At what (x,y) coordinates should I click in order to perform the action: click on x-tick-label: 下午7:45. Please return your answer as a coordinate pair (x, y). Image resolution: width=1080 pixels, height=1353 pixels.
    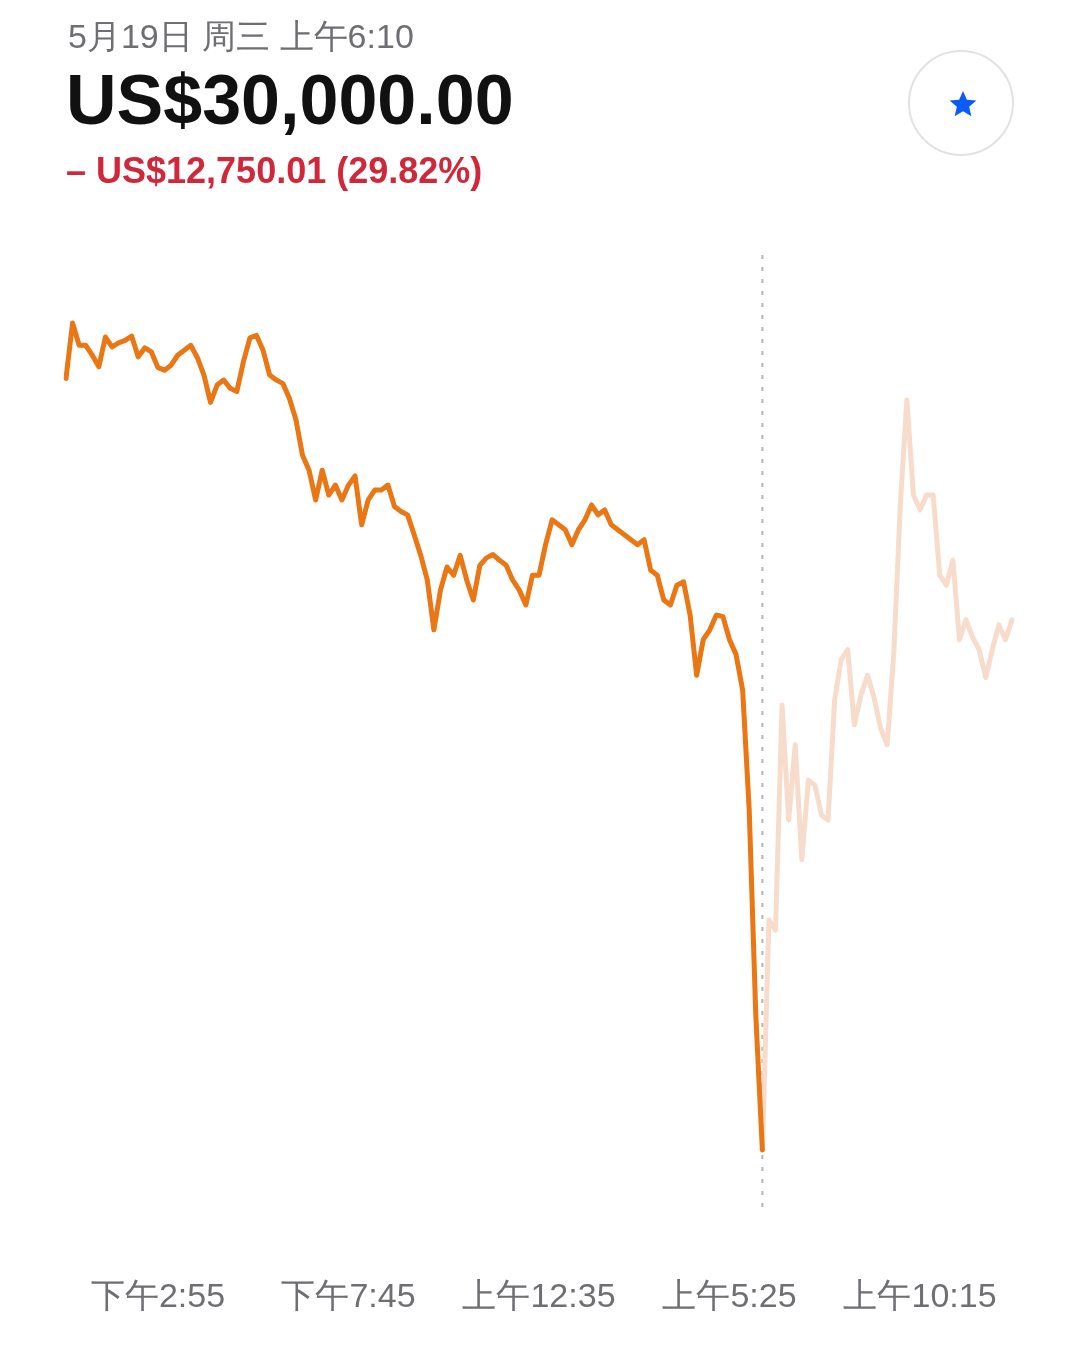
    Looking at the image, I should click on (348, 1294).